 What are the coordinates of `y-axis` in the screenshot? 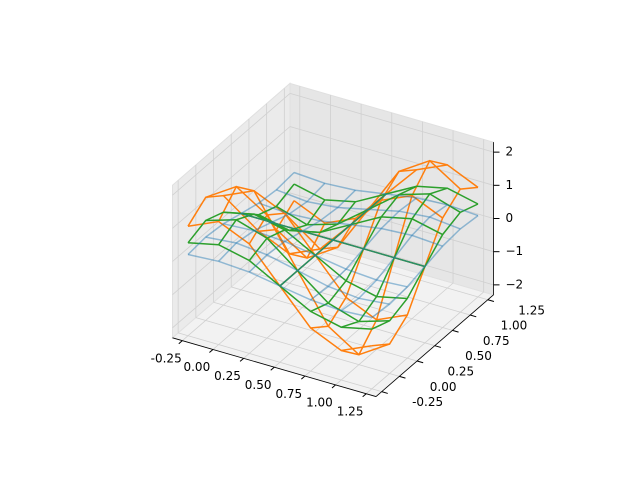 It's located at (434, 345).